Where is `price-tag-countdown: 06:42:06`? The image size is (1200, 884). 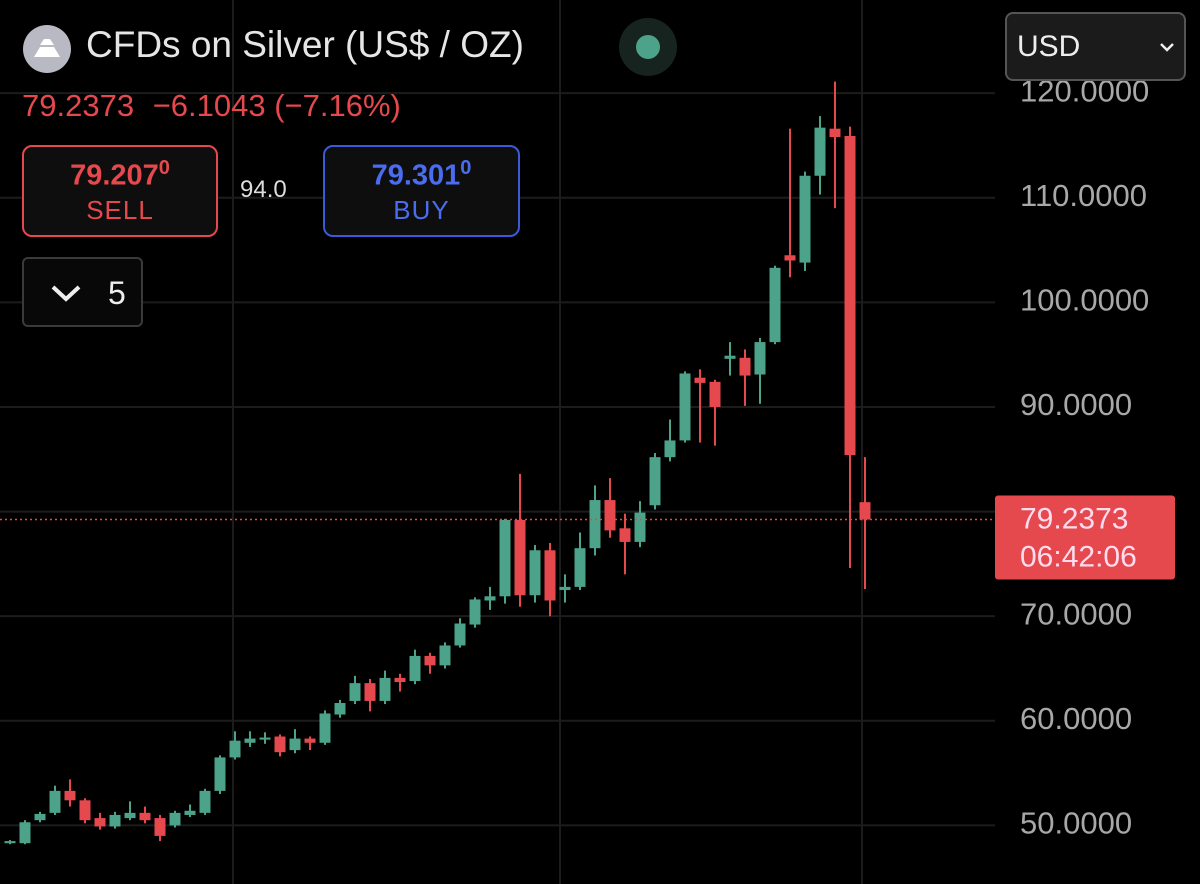 price-tag-countdown: 06:42:06 is located at coordinates (1078, 556).